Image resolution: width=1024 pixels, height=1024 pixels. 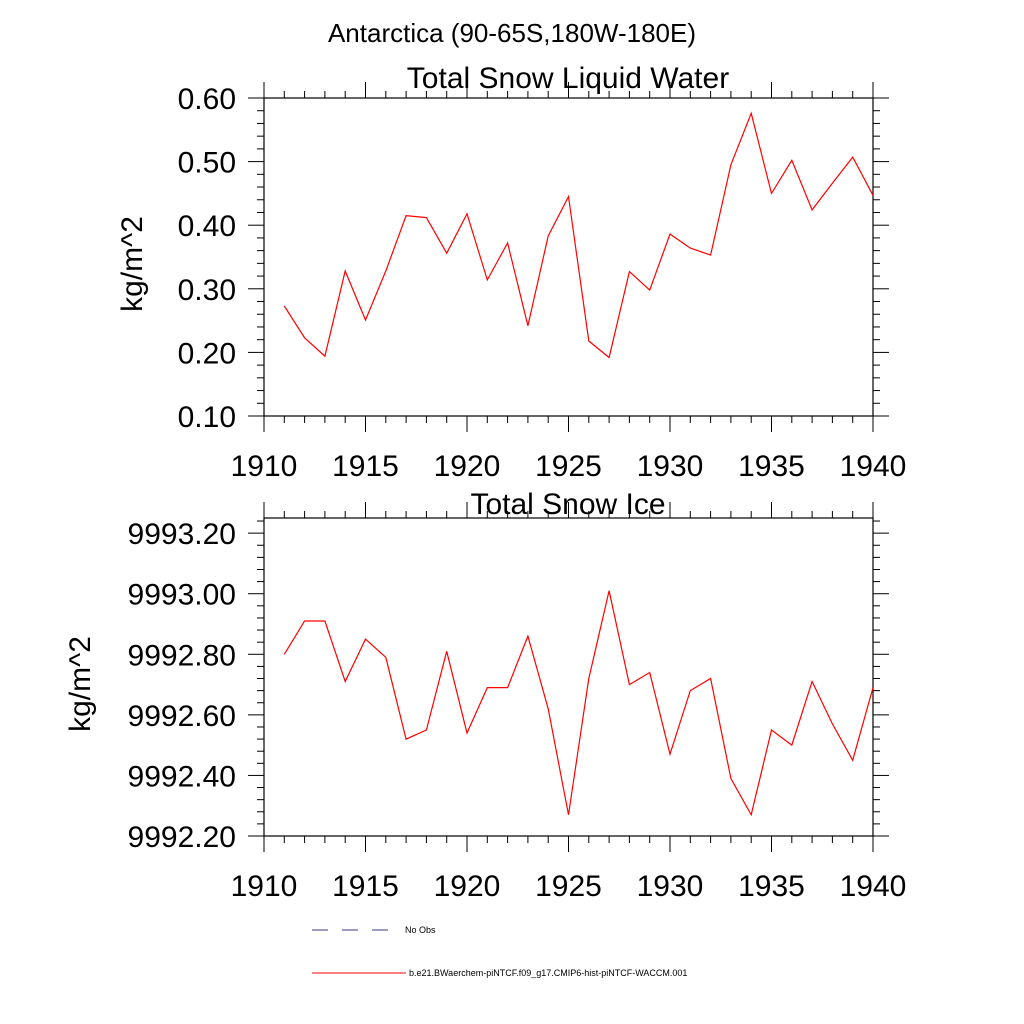 What do you see at coordinates (182, 837) in the screenshot?
I see `y-tick-label: 9992.20` at bounding box center [182, 837].